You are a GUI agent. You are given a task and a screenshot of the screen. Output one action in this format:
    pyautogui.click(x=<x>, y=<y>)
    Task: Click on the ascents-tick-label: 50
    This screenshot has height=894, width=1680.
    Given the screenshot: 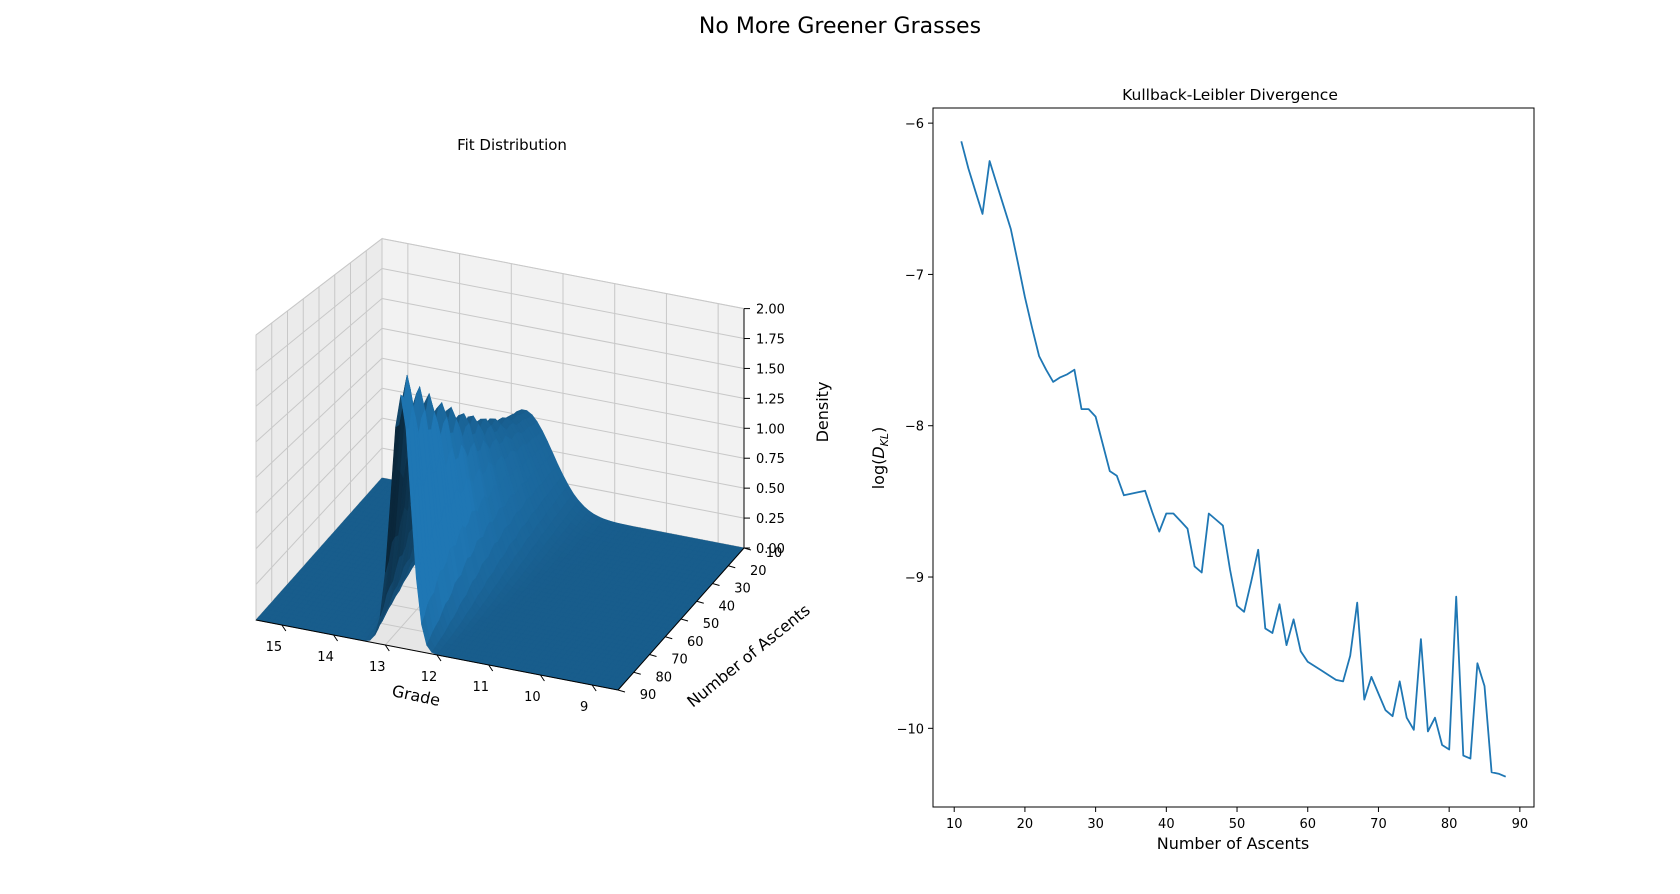 What is the action you would take?
    pyautogui.click(x=711, y=624)
    